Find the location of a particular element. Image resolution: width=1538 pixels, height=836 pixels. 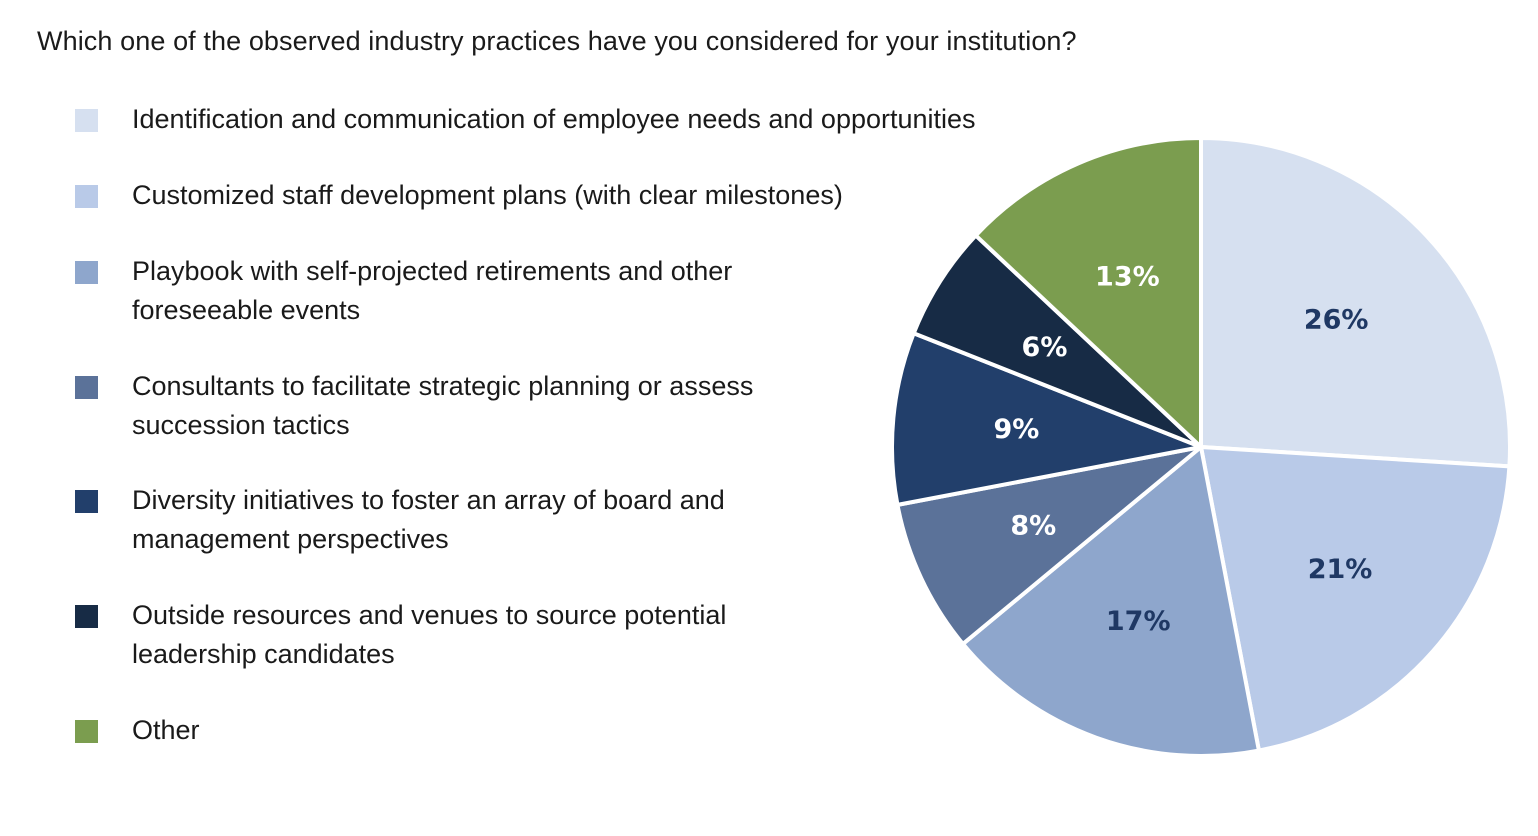

slice-value-label: 6% is located at coordinates (1045, 347).